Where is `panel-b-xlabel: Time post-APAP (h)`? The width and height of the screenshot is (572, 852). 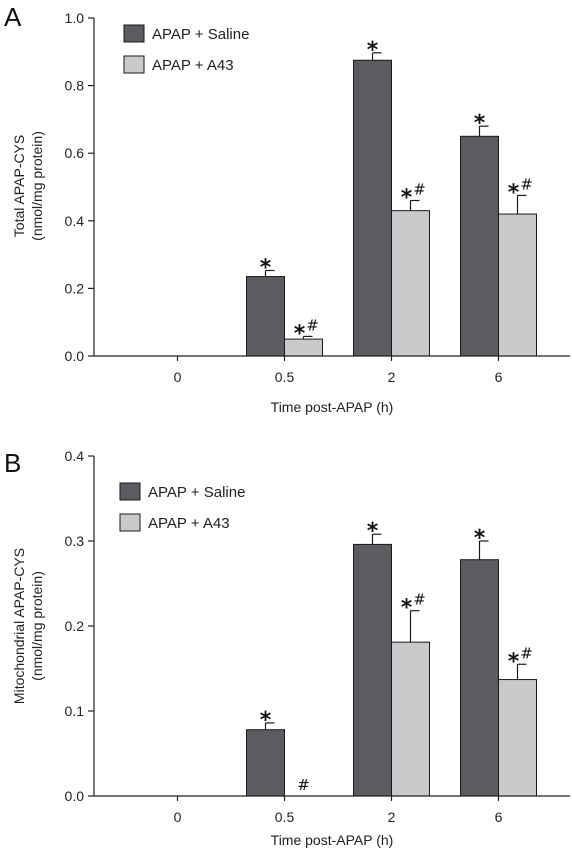 panel-b-xlabel: Time post-APAP (h) is located at coordinates (332, 840).